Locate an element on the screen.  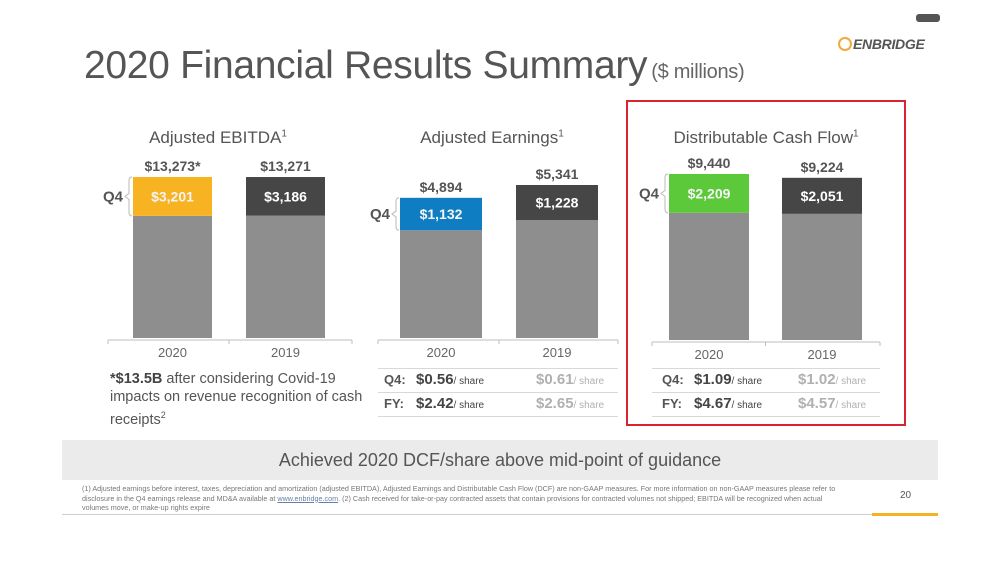
enbridge-swirl-icon is located at coordinates (845, 44).